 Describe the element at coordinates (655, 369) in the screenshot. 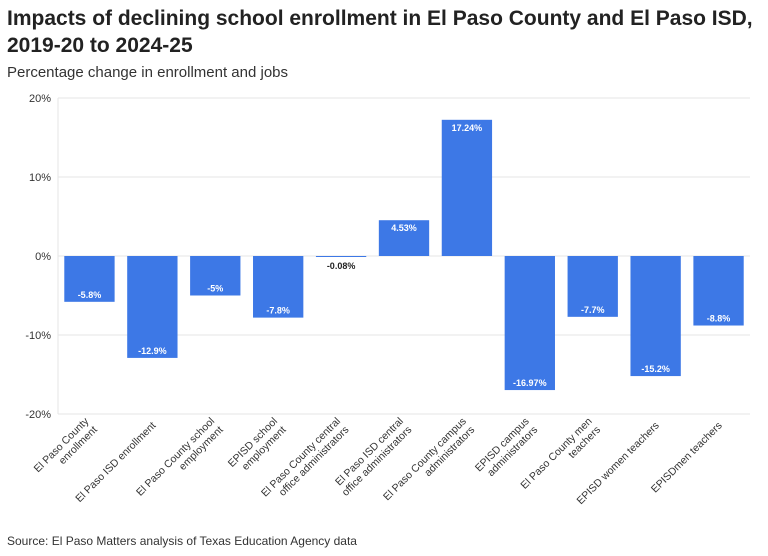

I see `data-label: -15.2%` at that location.